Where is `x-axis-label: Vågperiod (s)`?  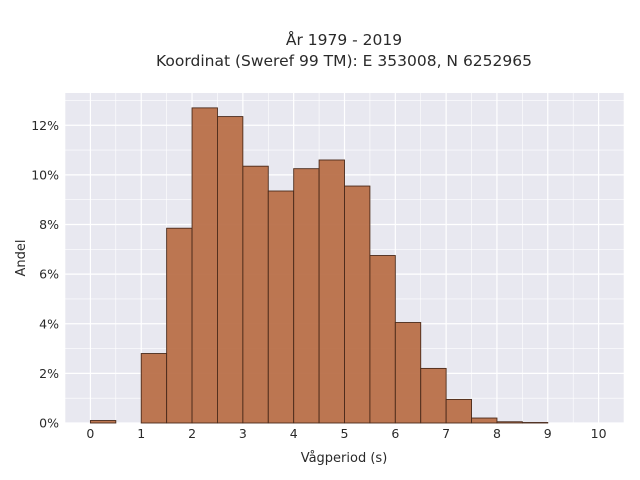 x-axis-label: Vågperiod (s) is located at coordinates (344, 458).